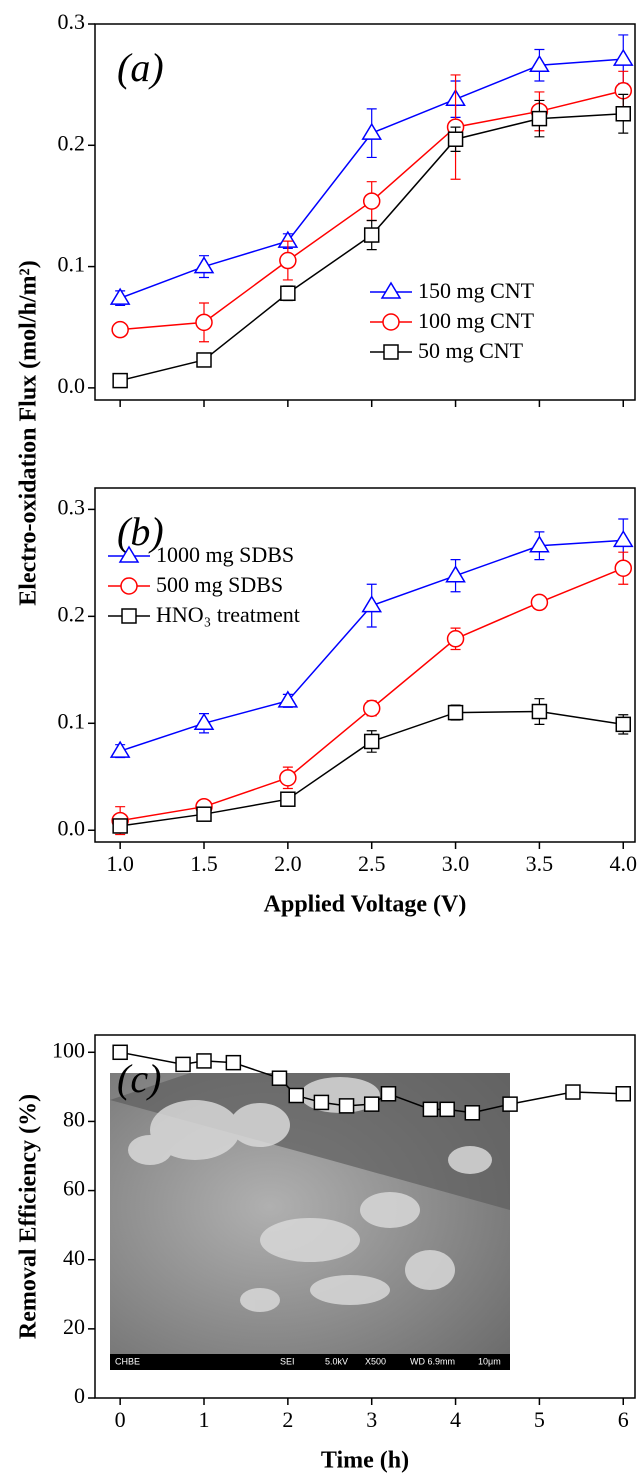 The height and width of the screenshot is (1482, 641). I want to click on x-tick-label: 1, so click(204, 1419).